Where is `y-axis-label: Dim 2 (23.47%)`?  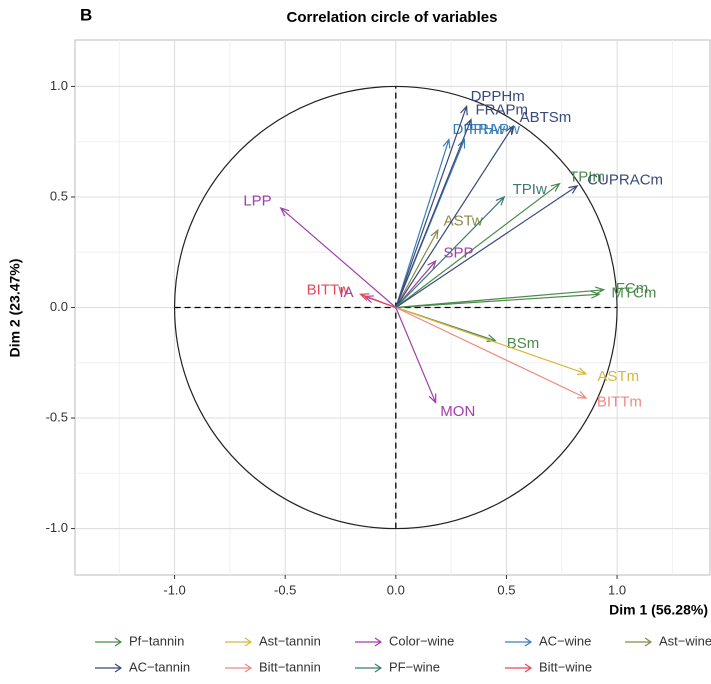 y-axis-label: Dim 2 (23.47%) is located at coordinates (15, 308).